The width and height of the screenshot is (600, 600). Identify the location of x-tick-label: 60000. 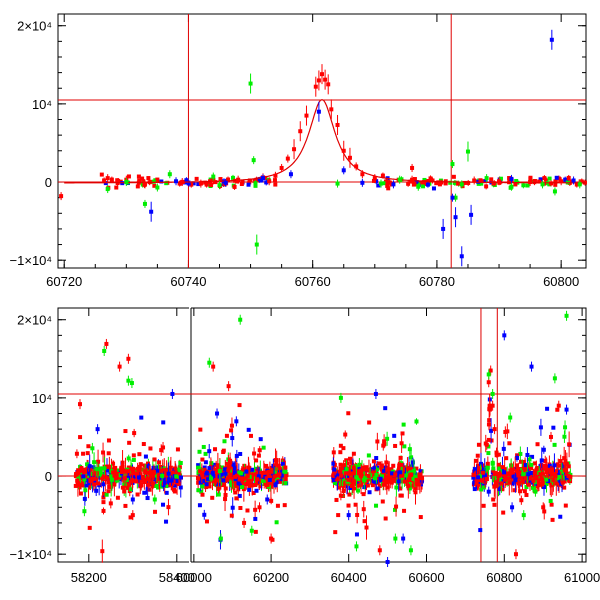
(194, 577).